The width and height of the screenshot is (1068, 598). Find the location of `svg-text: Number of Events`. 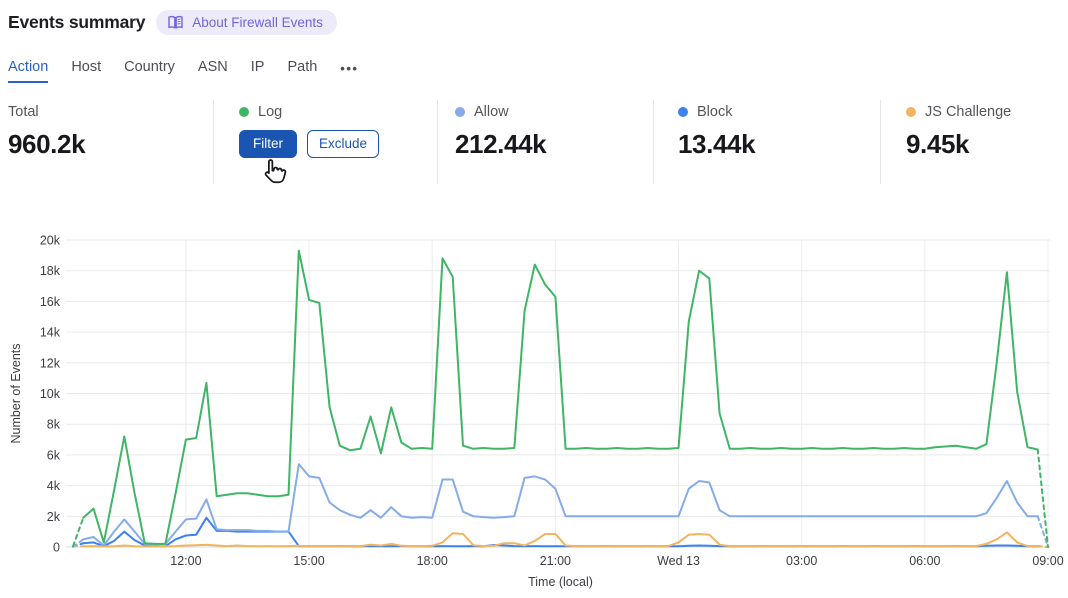

svg-text: Number of Events is located at coordinates (16, 393).